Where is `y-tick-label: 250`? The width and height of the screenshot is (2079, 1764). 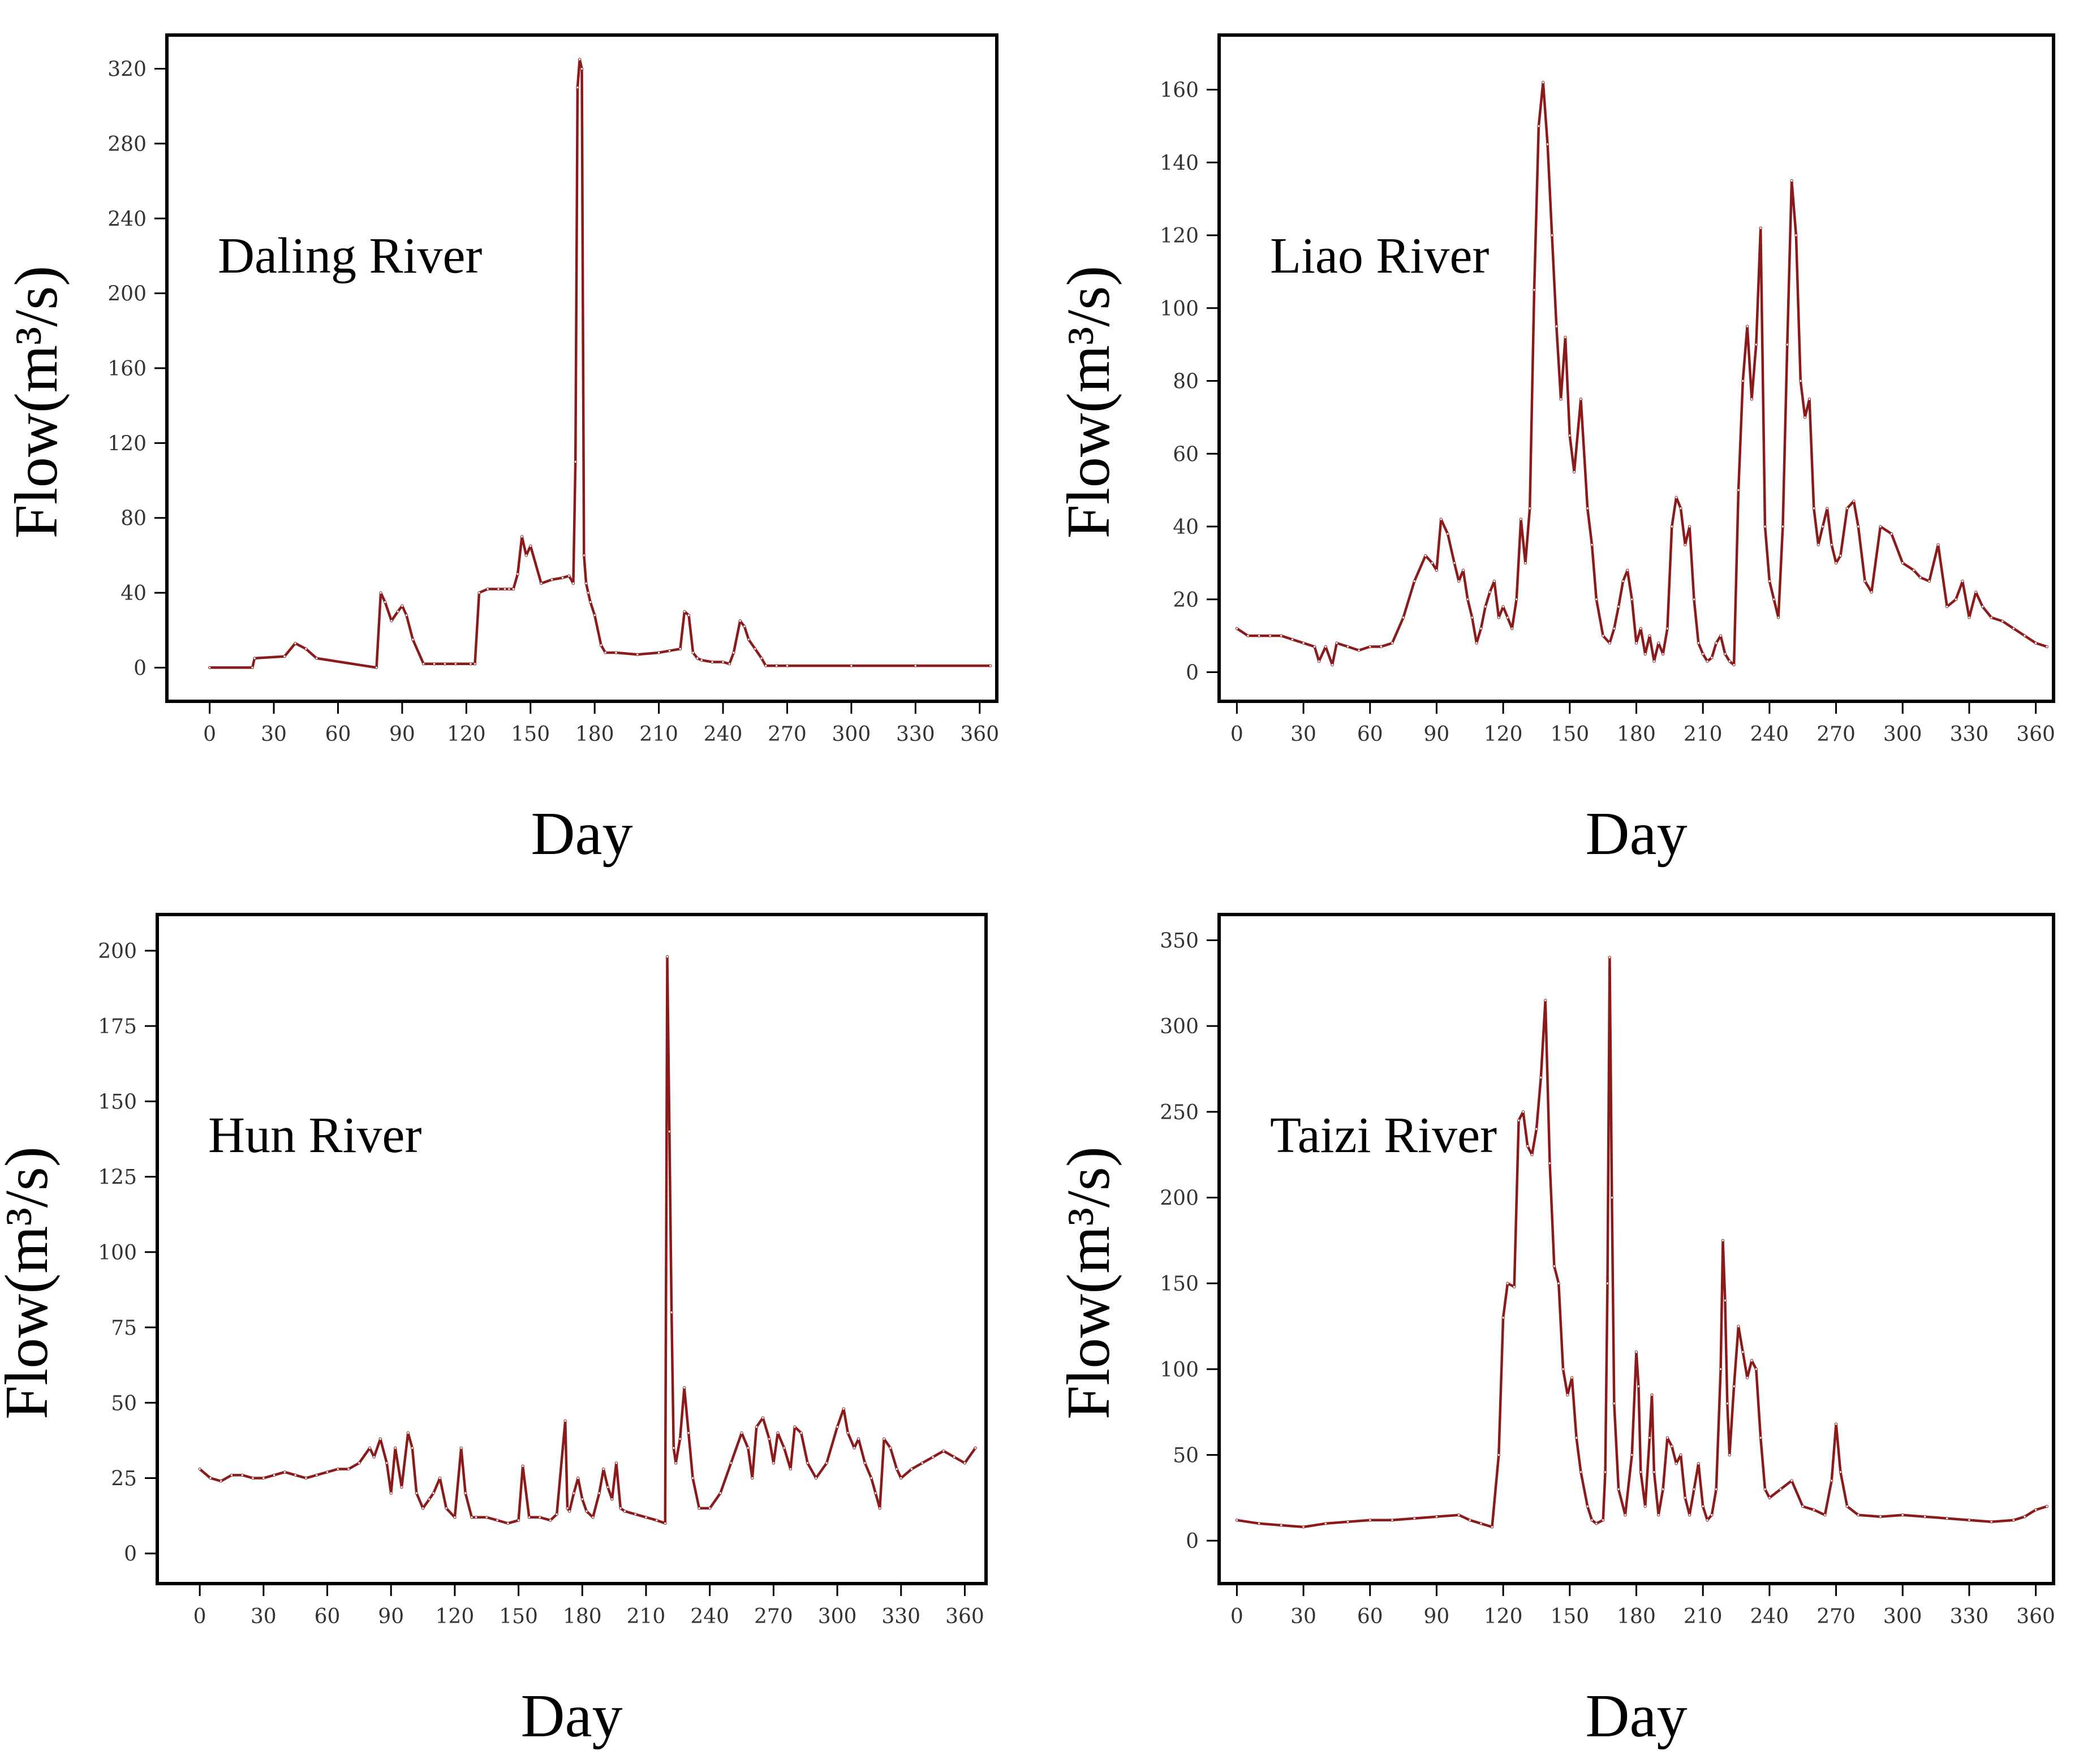
y-tick-label: 250 is located at coordinates (1179, 1112).